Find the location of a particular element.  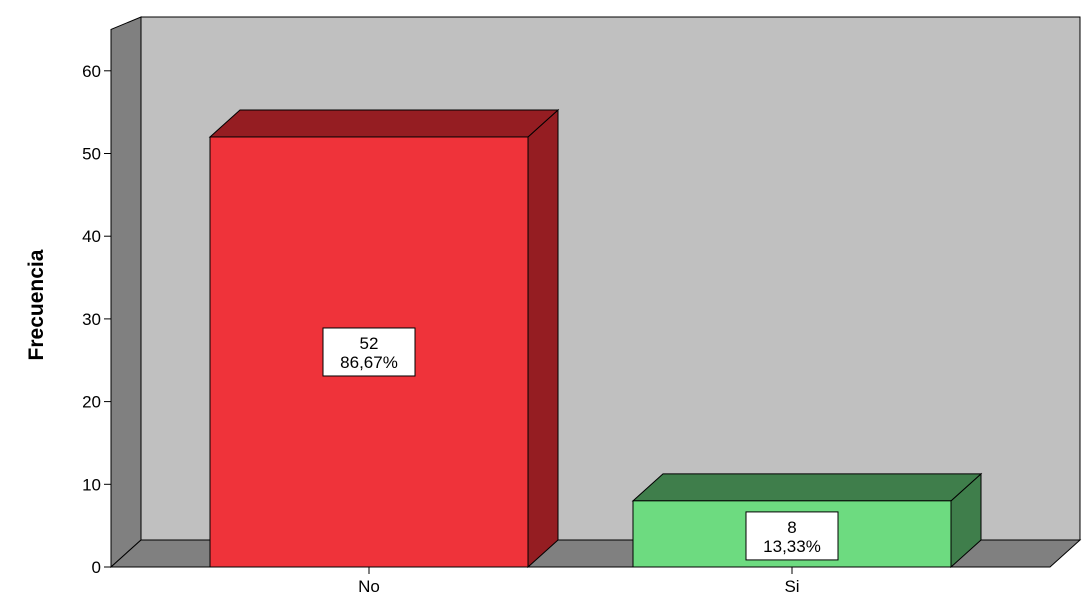

y-tick-label: 0 is located at coordinates (96, 567).